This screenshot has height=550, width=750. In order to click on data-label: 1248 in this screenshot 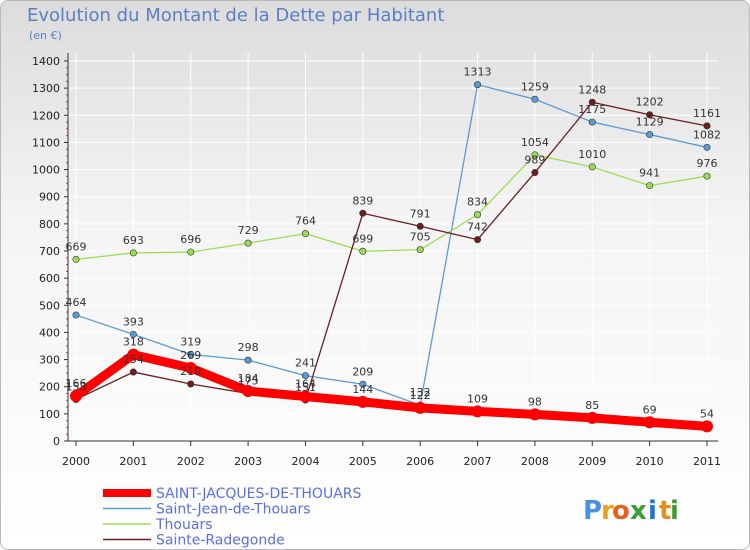, I will do `click(592, 89)`.